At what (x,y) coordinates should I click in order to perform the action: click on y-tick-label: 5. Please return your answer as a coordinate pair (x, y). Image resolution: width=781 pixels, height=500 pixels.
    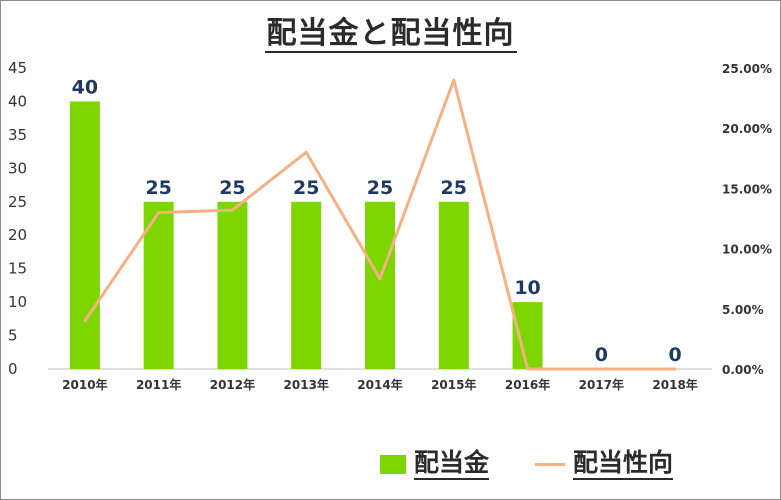
    Looking at the image, I should click on (13, 336).